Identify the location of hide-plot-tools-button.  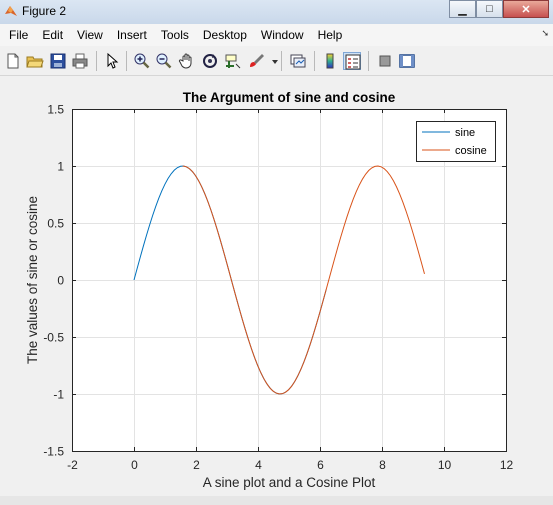
(385, 61).